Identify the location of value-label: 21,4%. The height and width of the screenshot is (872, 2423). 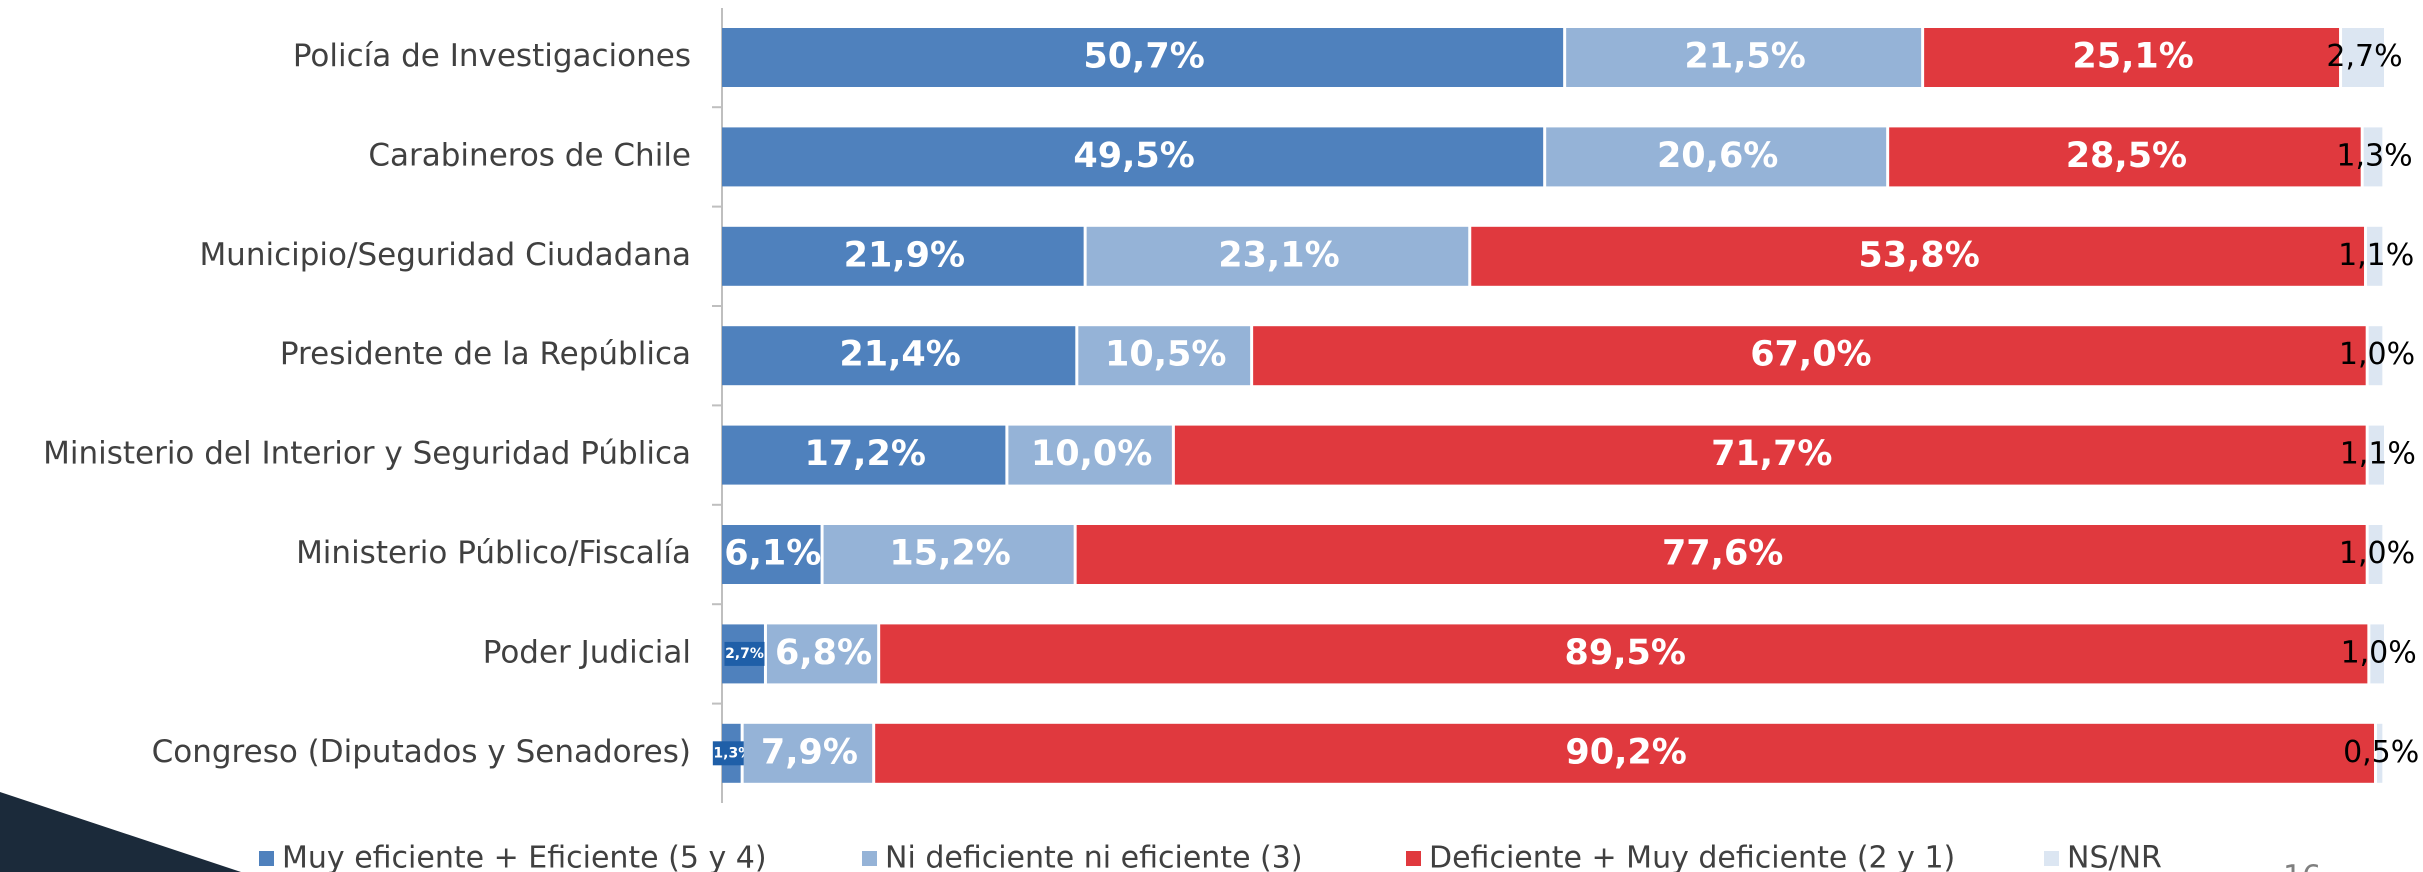
(899, 355).